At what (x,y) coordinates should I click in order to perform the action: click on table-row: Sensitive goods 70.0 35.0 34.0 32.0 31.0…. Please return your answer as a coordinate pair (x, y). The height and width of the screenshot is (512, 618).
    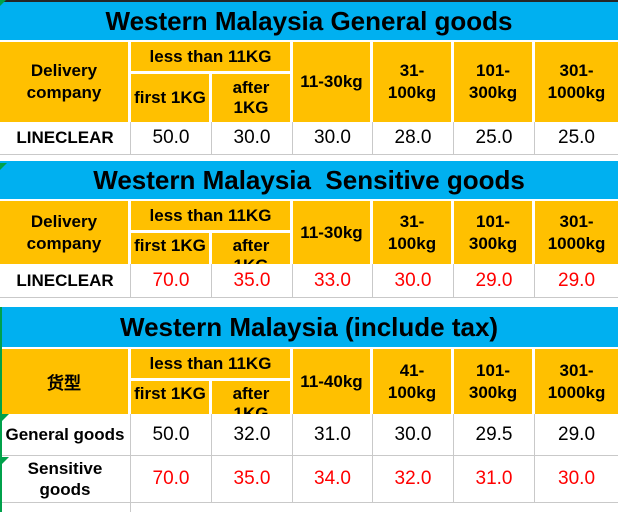
    Looking at the image, I should click on (309, 479).